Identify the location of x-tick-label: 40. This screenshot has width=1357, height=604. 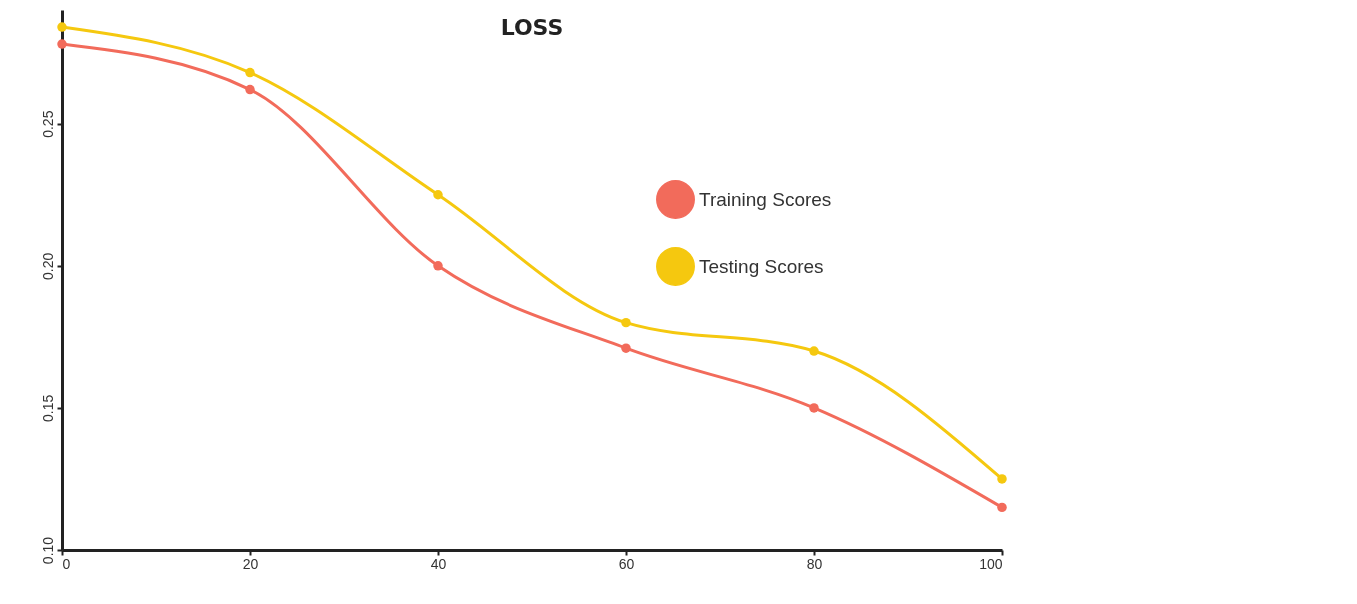
(438, 563).